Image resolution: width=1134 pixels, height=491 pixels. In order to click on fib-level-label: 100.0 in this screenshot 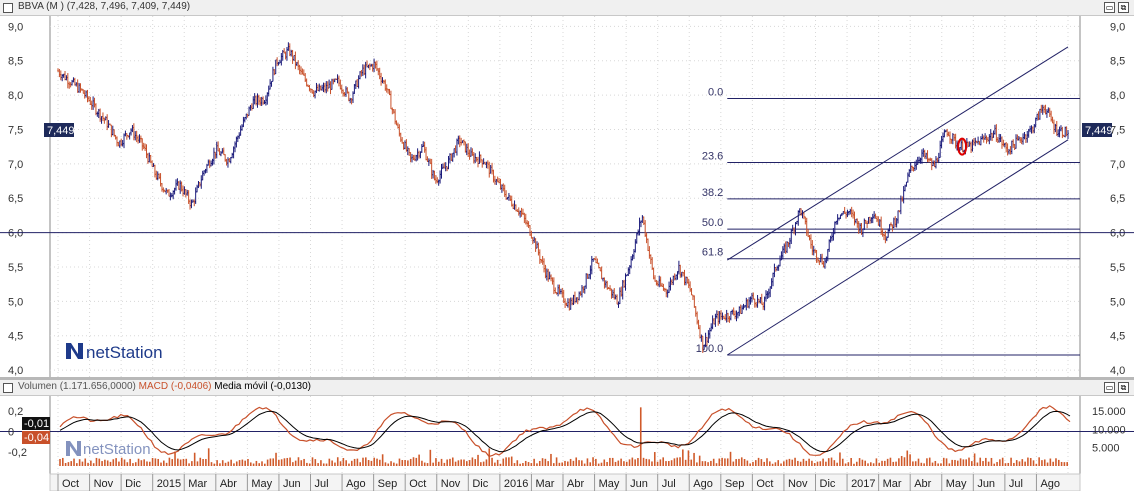, I will do `click(710, 349)`.